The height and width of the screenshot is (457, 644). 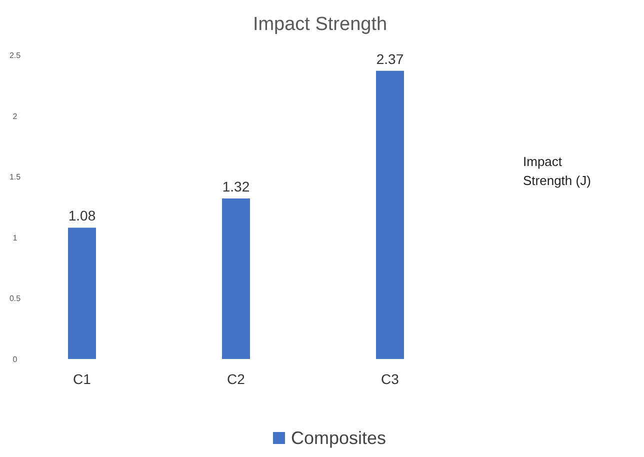 What do you see at coordinates (82, 216) in the screenshot?
I see `data-label: 1.08` at bounding box center [82, 216].